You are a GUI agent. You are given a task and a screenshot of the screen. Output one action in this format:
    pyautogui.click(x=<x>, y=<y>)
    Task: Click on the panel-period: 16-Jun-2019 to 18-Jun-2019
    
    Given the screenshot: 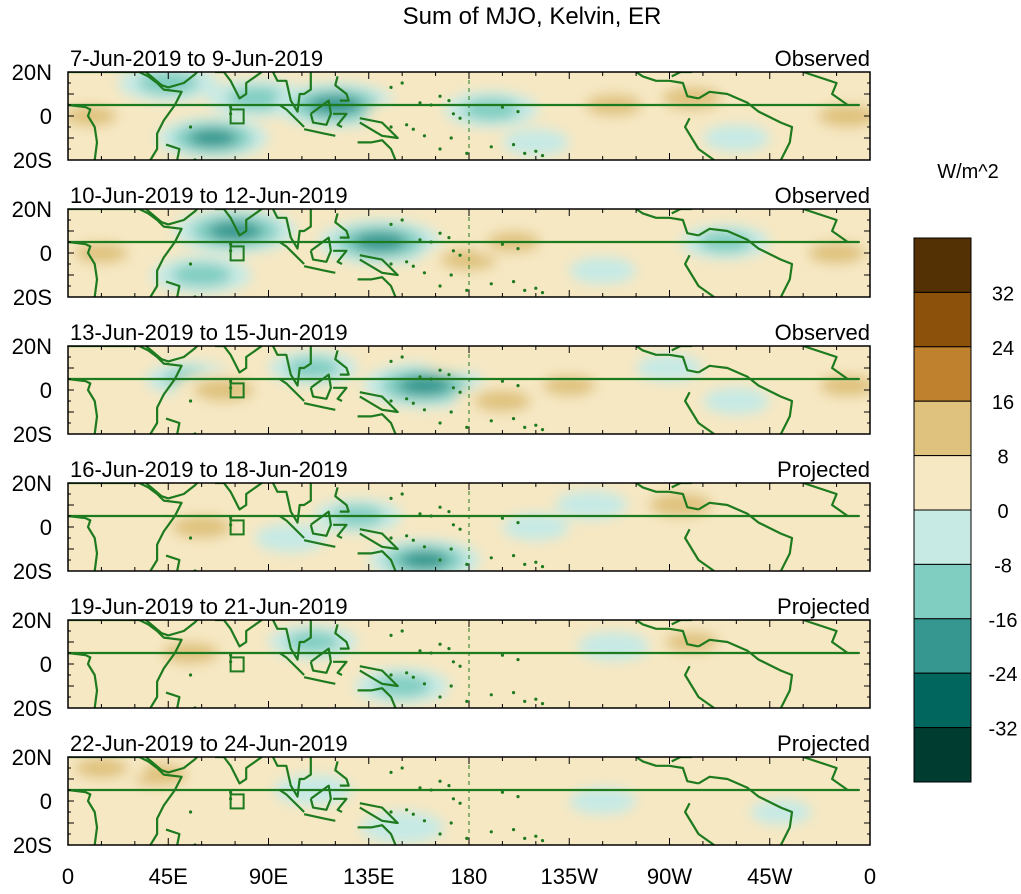 What is the action you would take?
    pyautogui.click(x=209, y=469)
    